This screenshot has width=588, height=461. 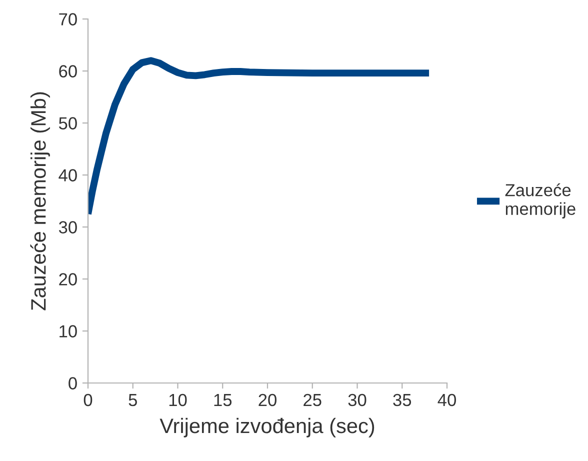 What do you see at coordinates (357, 400) in the screenshot?
I see `x-tick-label: 30` at bounding box center [357, 400].